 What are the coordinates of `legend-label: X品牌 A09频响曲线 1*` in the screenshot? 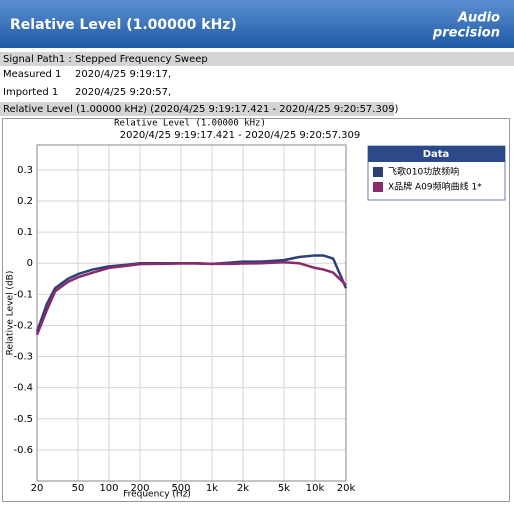 It's located at (435, 187).